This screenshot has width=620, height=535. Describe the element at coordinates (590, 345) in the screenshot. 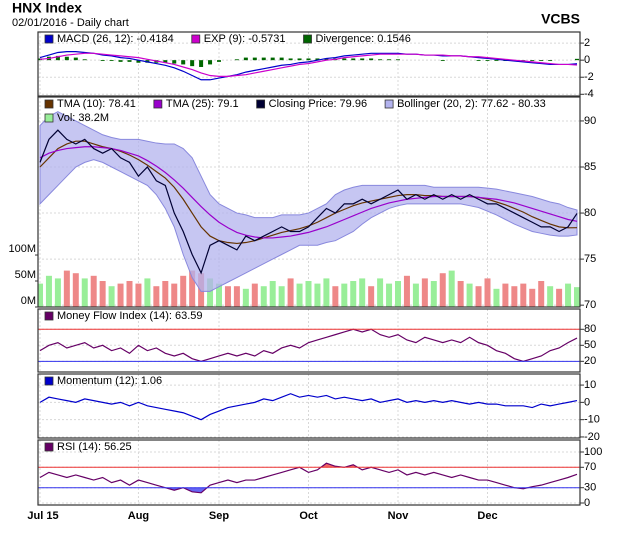

I see `y-tick-label: 50` at that location.